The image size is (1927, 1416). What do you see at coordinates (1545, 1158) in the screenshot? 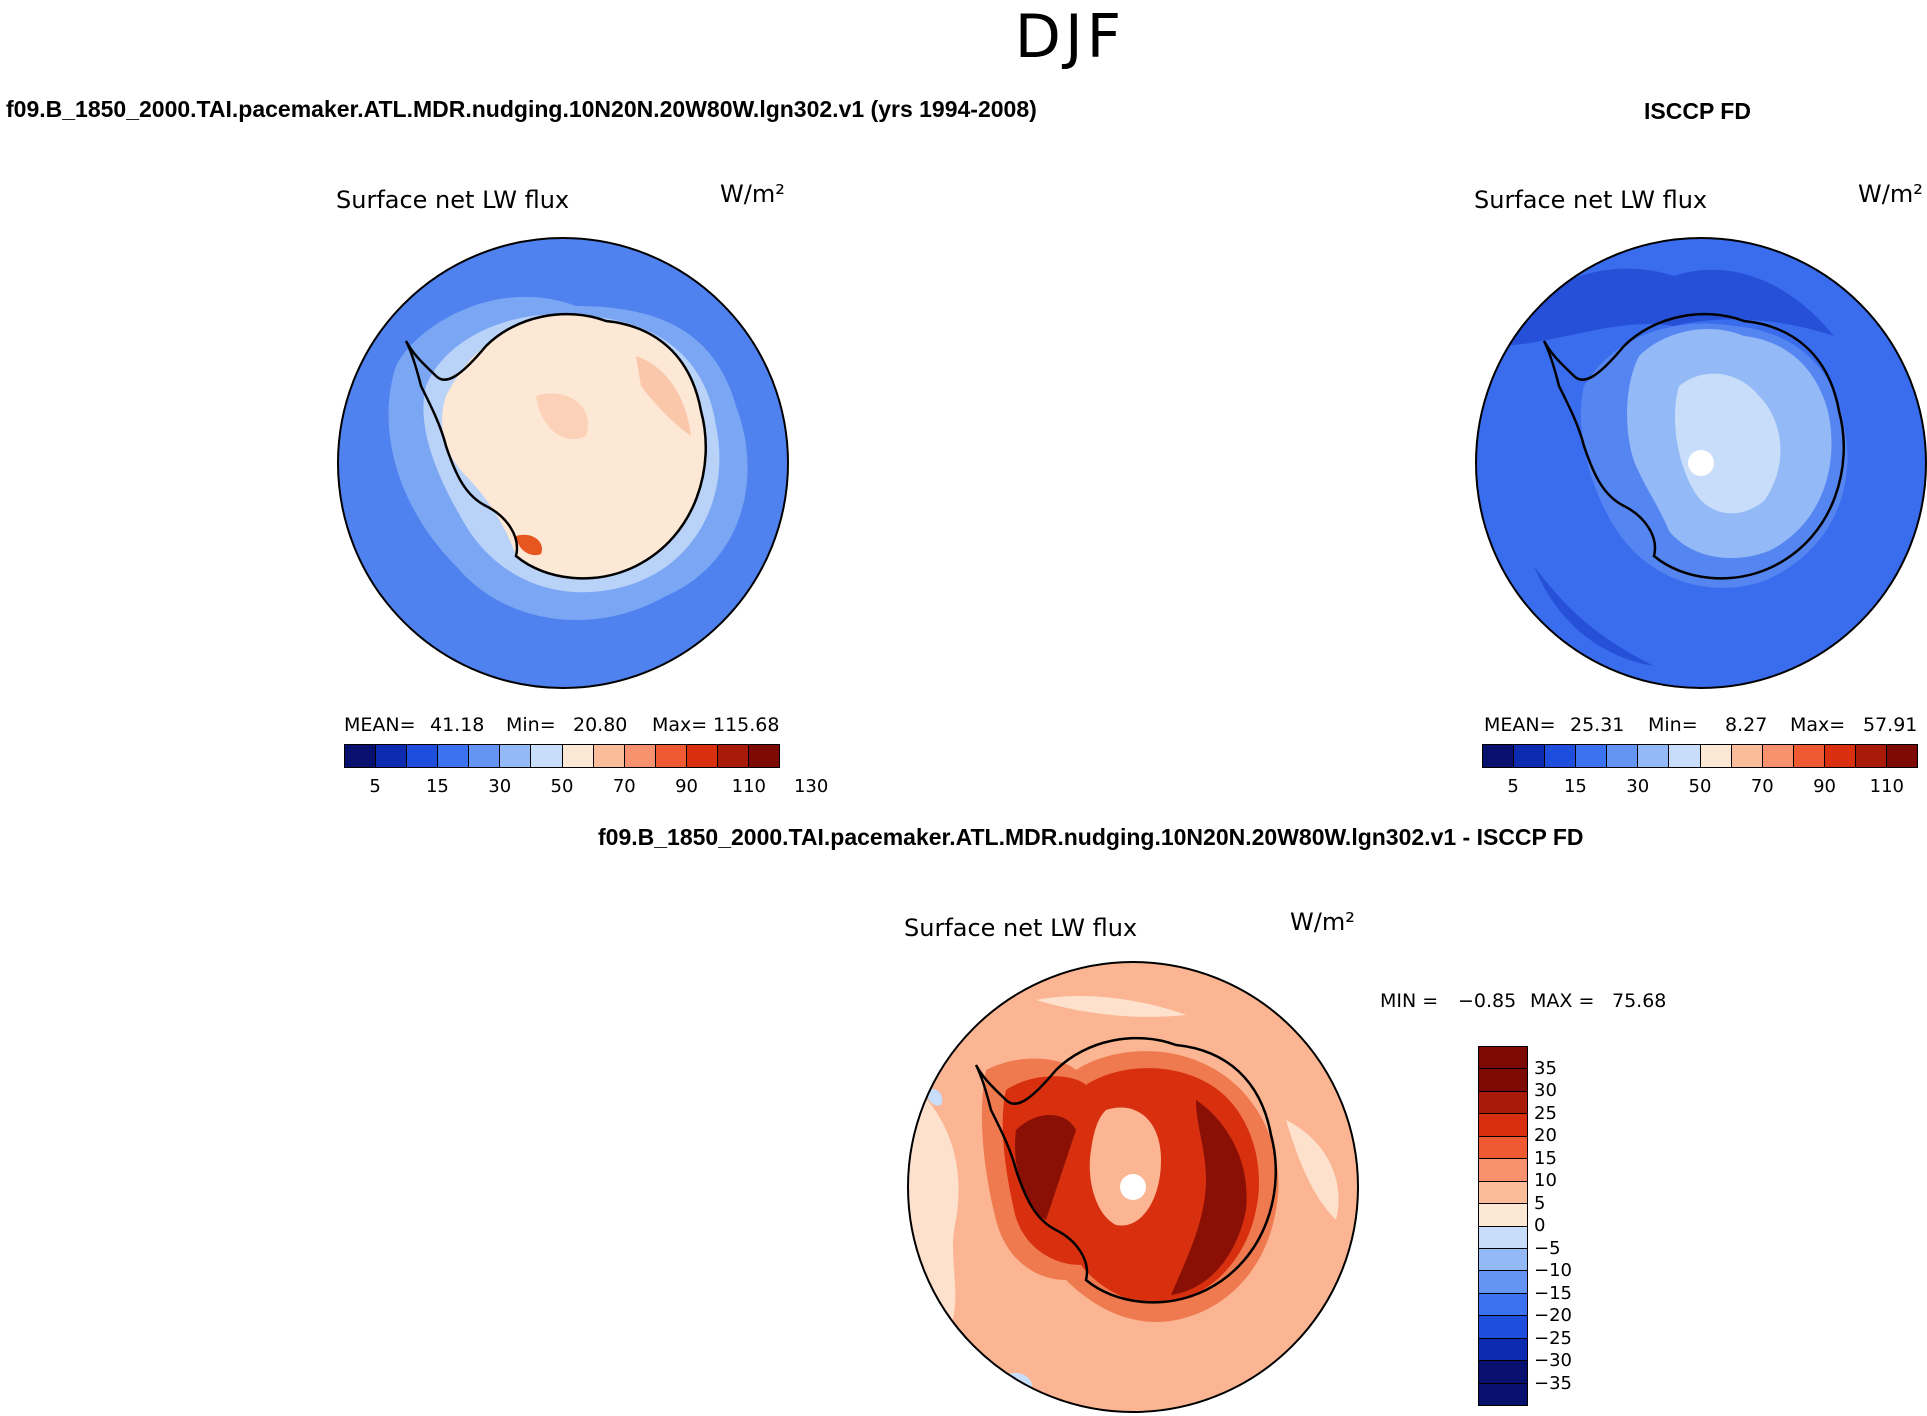
I see `diff-colorbar-tick: 15` at bounding box center [1545, 1158].